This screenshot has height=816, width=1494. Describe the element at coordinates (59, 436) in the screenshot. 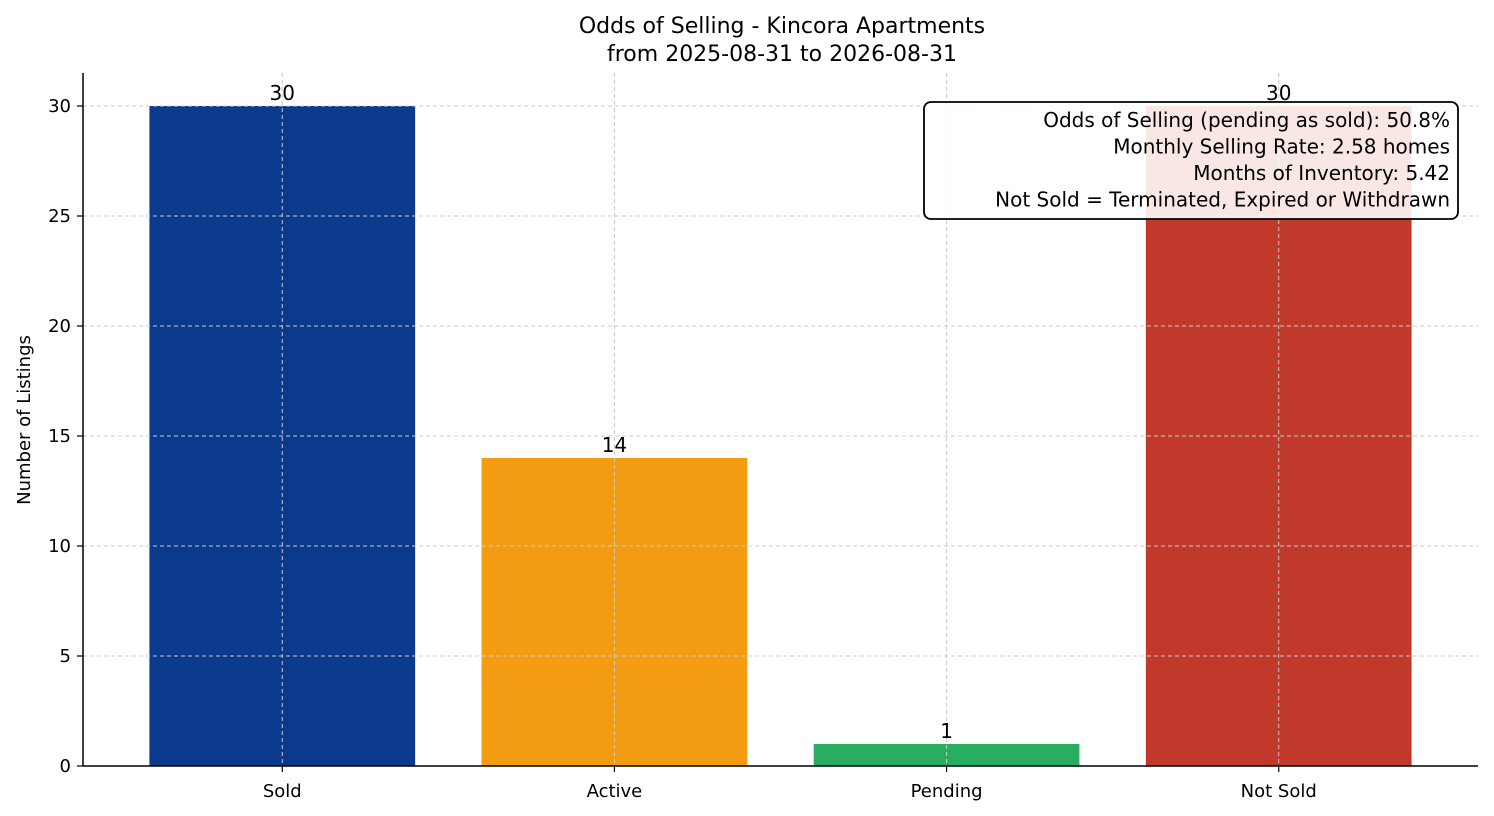

I see `y-tick-label: 15` at that location.